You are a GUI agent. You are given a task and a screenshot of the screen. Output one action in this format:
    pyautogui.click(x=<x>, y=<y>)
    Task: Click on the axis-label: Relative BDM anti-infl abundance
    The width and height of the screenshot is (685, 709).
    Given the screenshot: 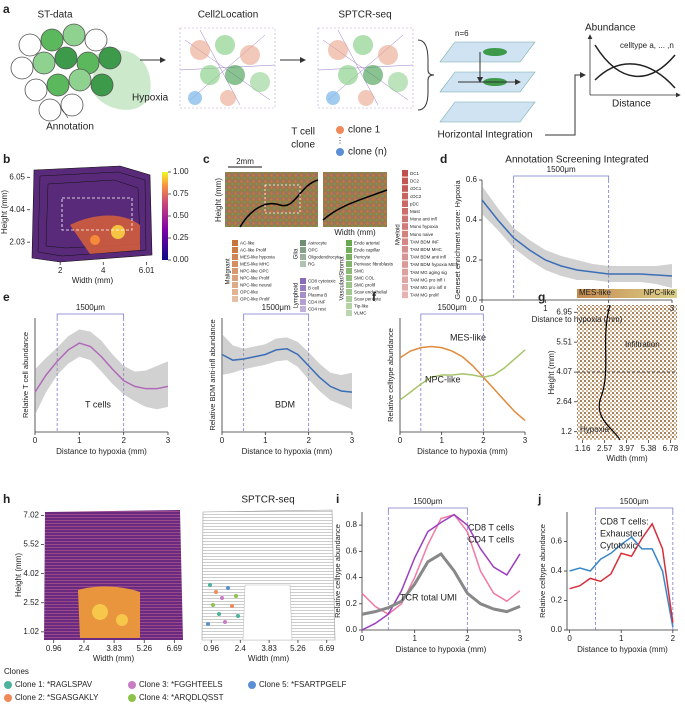 What is the action you would take?
    pyautogui.click(x=212, y=374)
    